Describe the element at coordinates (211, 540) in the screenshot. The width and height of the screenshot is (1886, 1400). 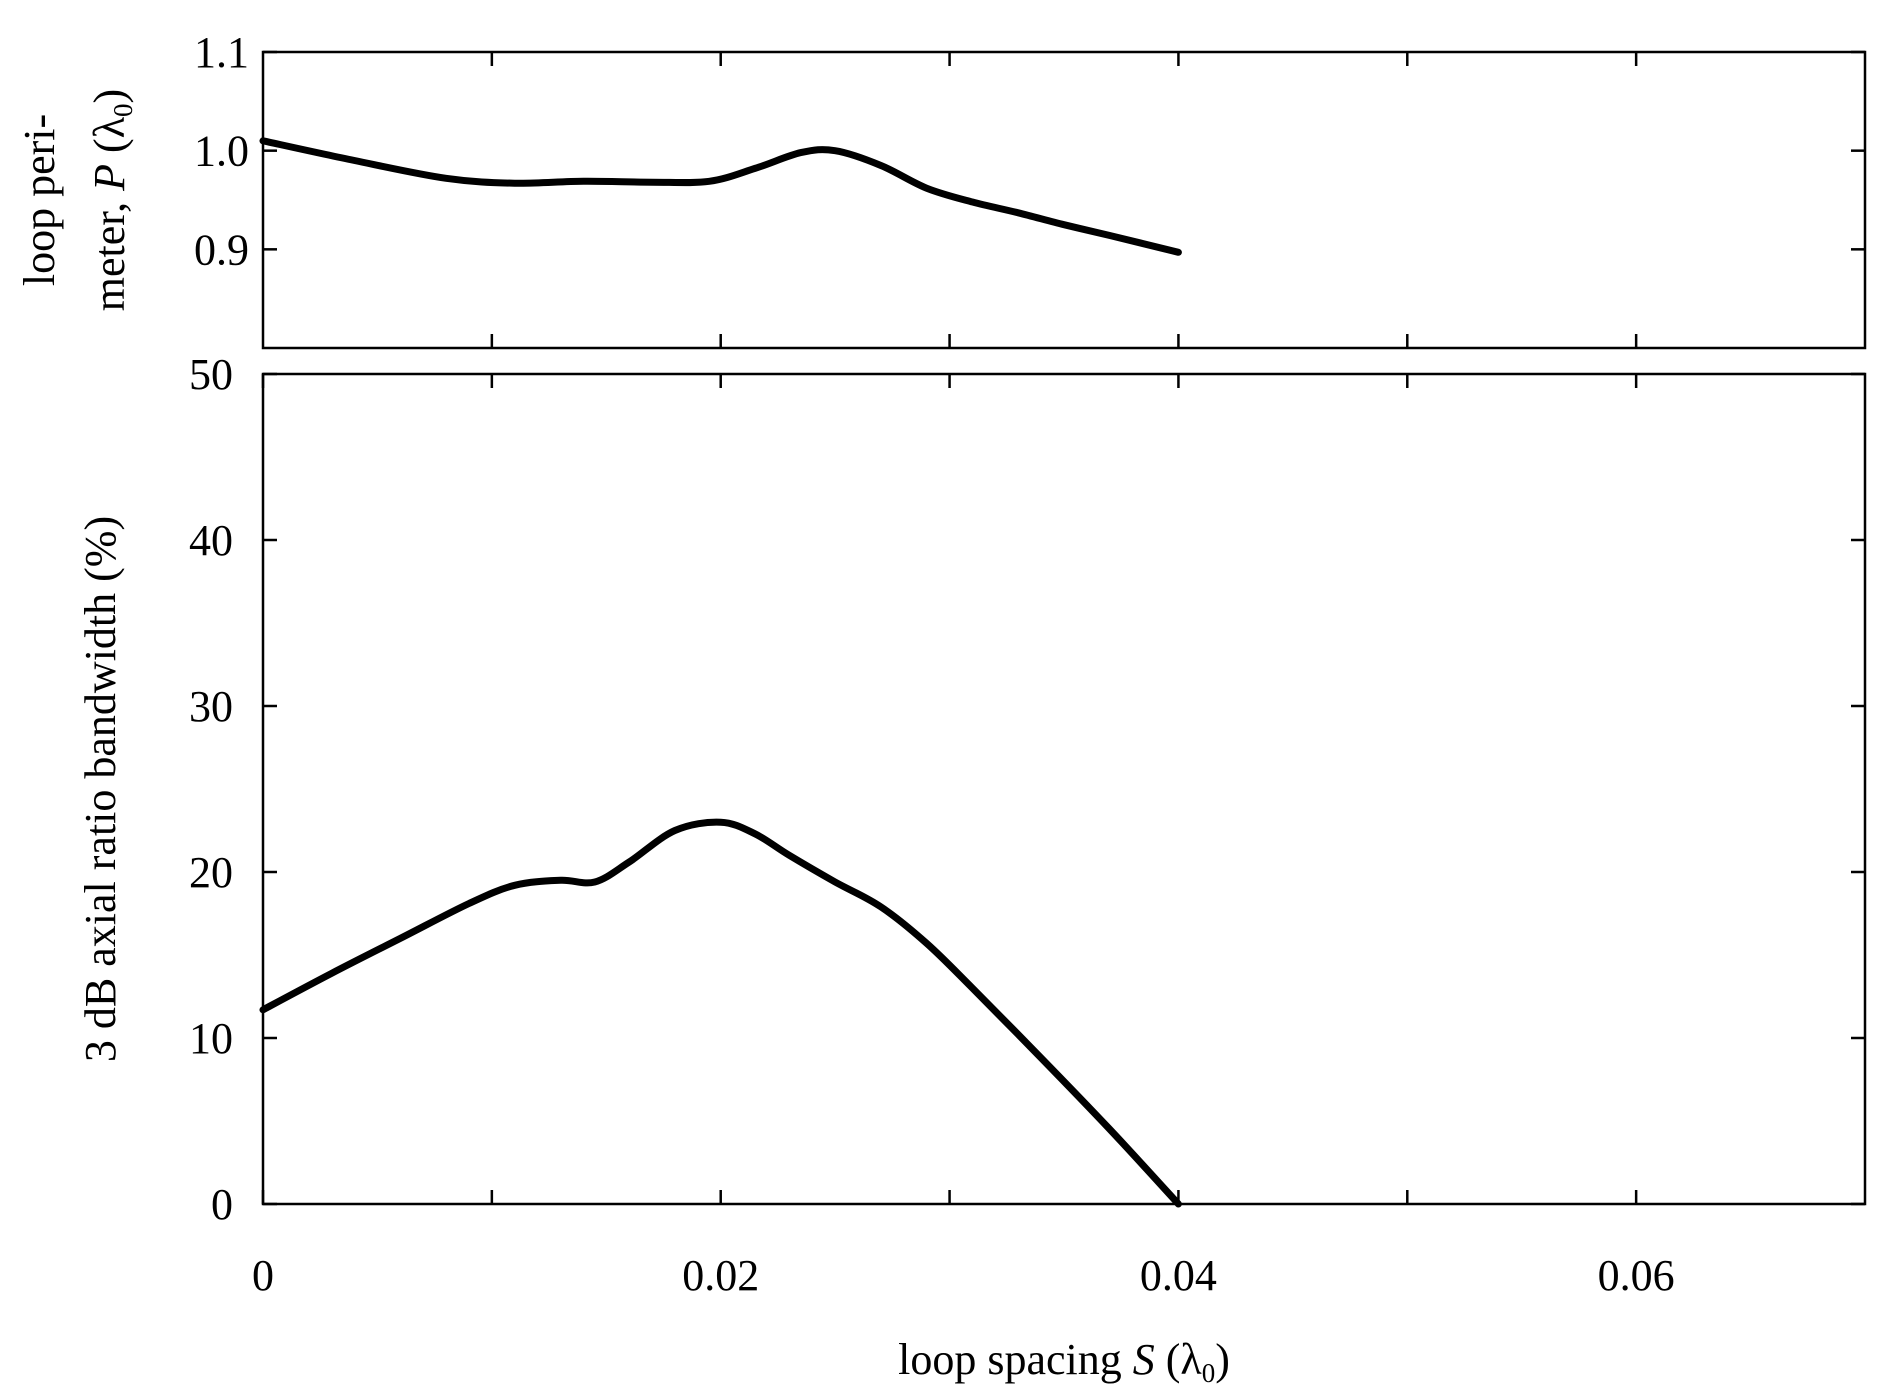
I see `bottom-y-tick-label: 40` at that location.